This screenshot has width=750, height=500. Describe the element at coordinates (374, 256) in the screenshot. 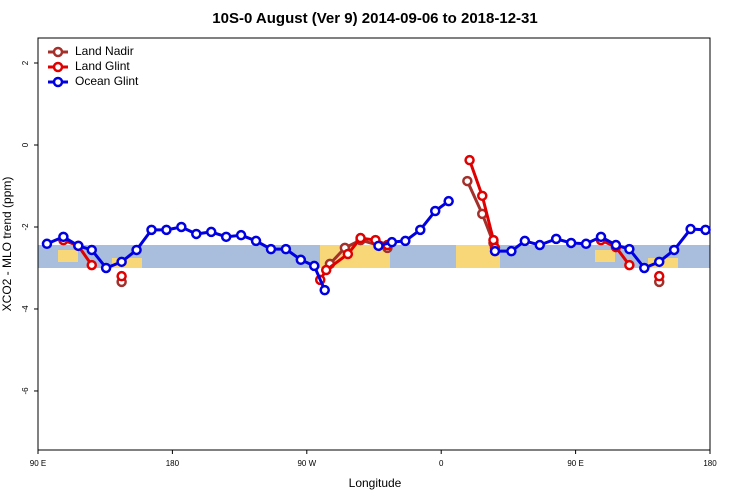

I see `map-background` at that location.